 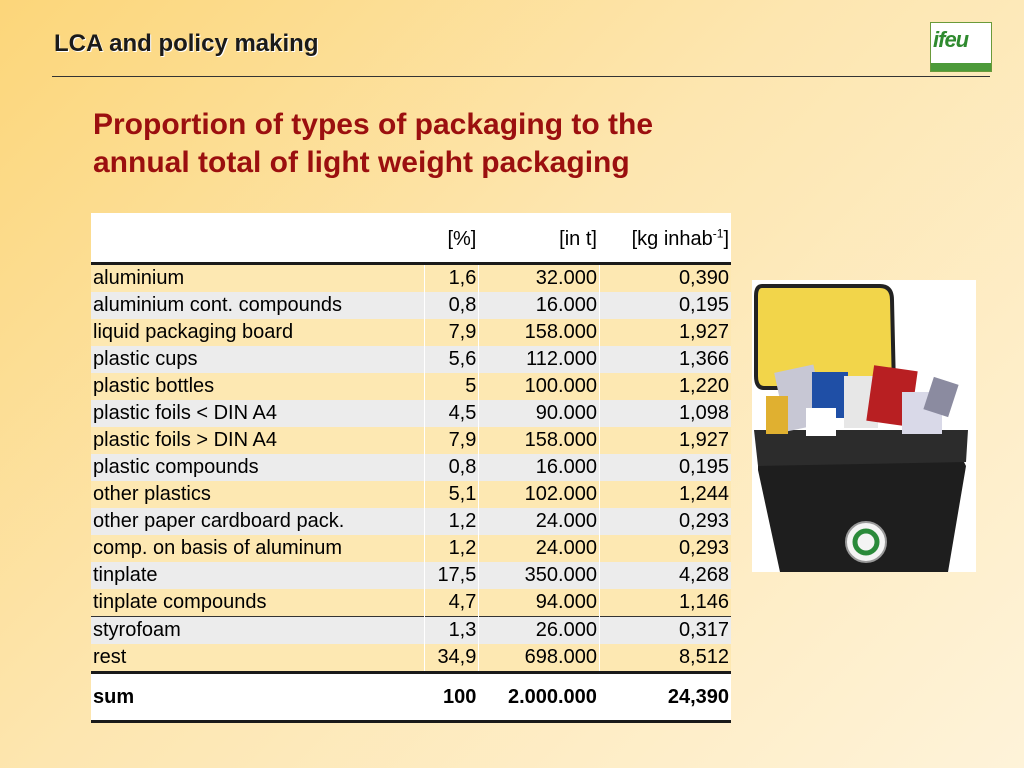 What do you see at coordinates (664, 697) in the screenshot?
I see `sum-cell-kg: 24,390` at bounding box center [664, 697].